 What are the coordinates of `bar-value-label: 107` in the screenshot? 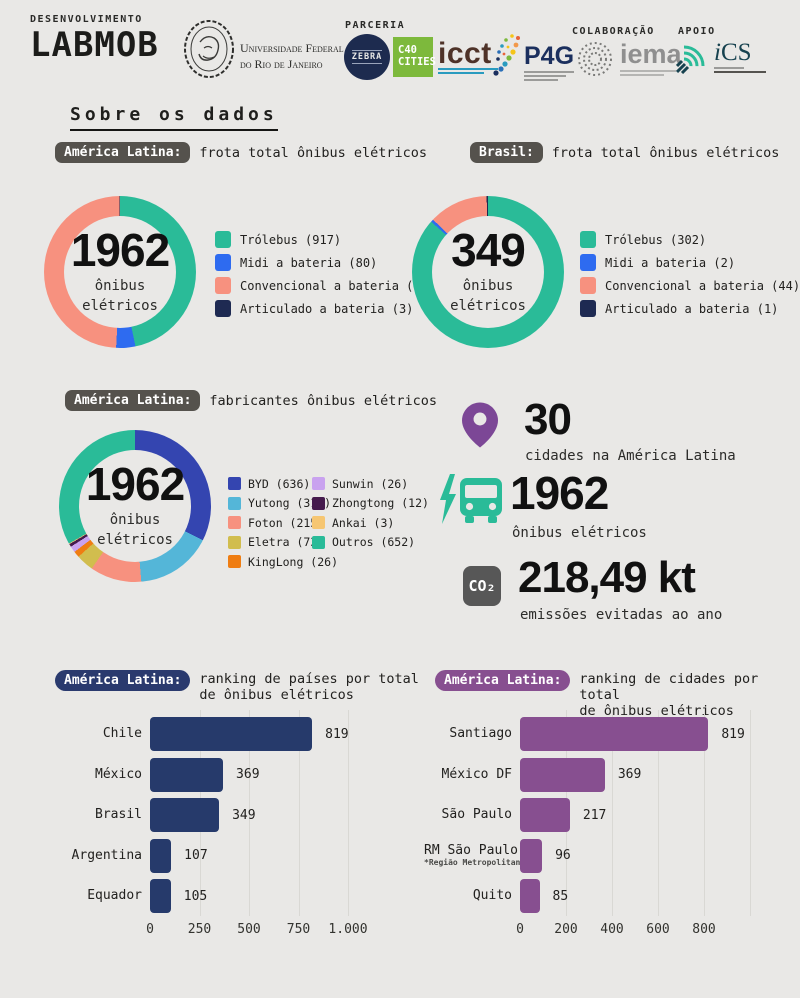 It's located at (196, 856).